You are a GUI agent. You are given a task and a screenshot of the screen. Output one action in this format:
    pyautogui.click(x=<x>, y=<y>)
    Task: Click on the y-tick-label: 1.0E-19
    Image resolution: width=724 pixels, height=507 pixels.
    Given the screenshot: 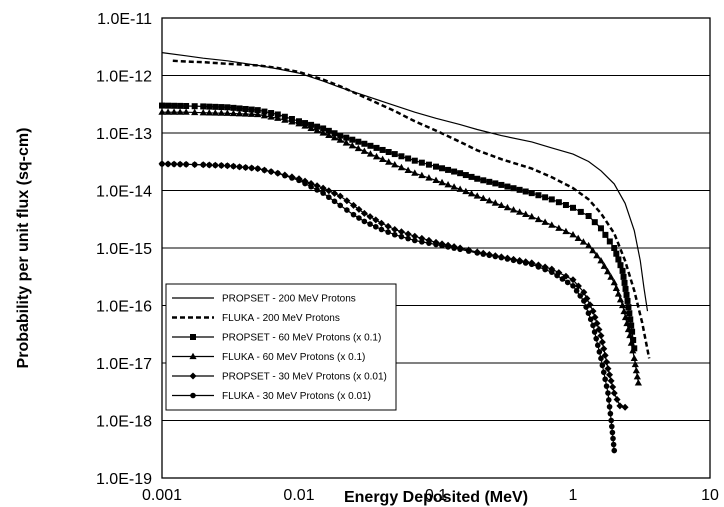 What is the action you would take?
    pyautogui.click(x=124, y=479)
    